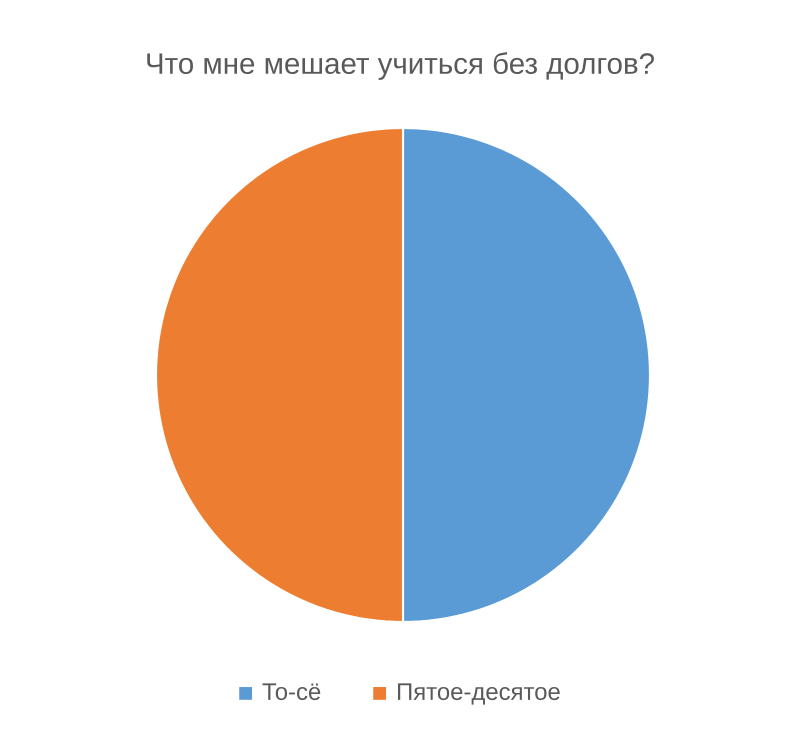  I want to click on chart-title: Что мне мешает учиться без долгов?, so click(400, 66).